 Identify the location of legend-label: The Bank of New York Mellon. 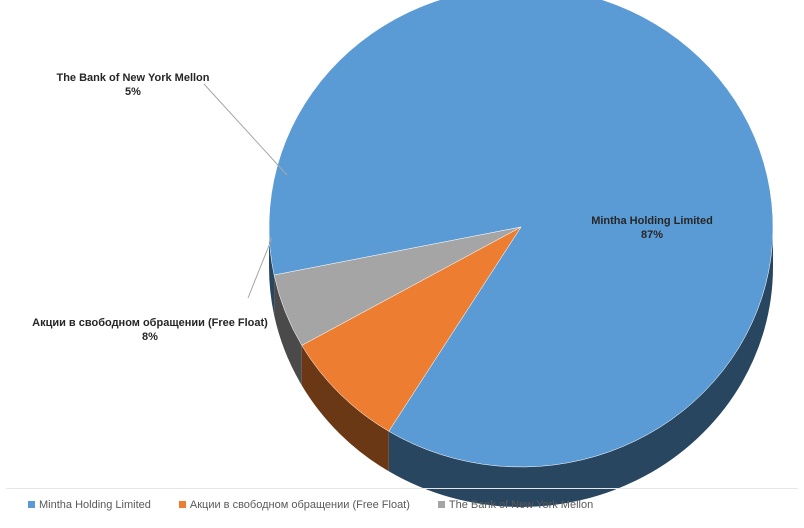
(521, 504).